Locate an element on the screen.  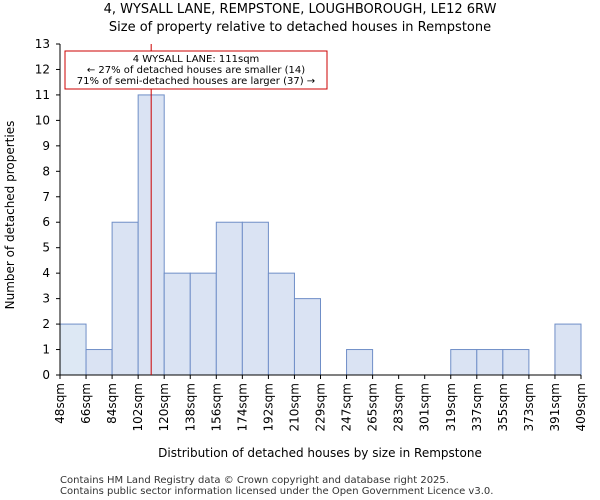
x-tick-label: 48sqm is located at coordinates (60, 403).